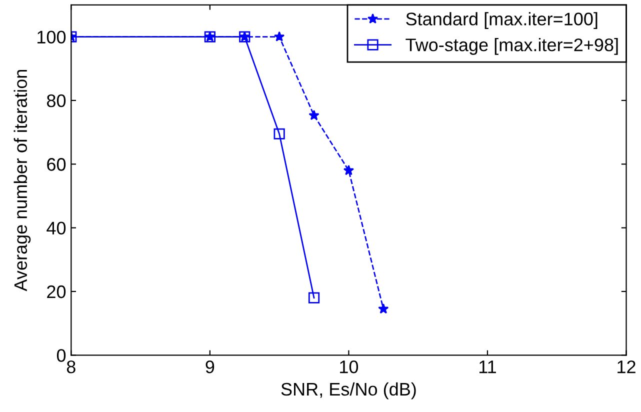 This screenshot has width=641, height=412. Describe the element at coordinates (52, 37) in the screenshot. I see `y-tick-label: 100` at that location.